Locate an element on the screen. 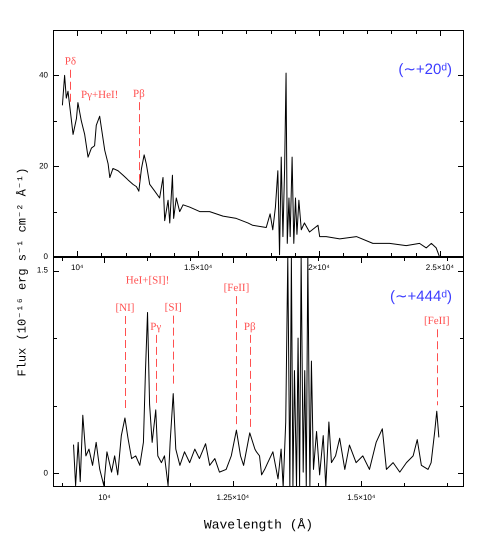 This screenshot has width=491, height=545. annotation: Pγ+HeI! is located at coordinates (99, 95).